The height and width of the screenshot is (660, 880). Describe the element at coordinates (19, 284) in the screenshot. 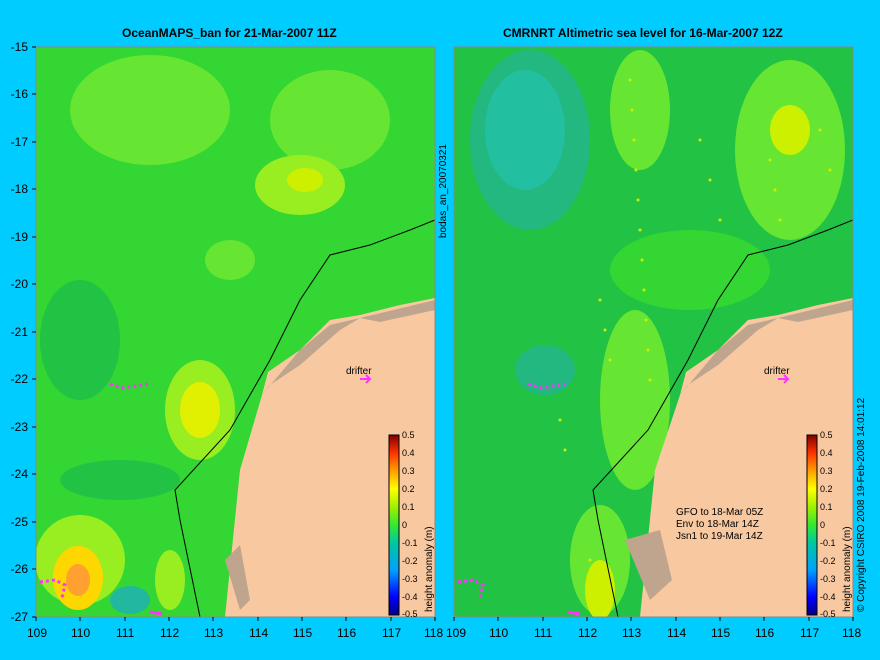

I see `y-tick: -20` at that location.